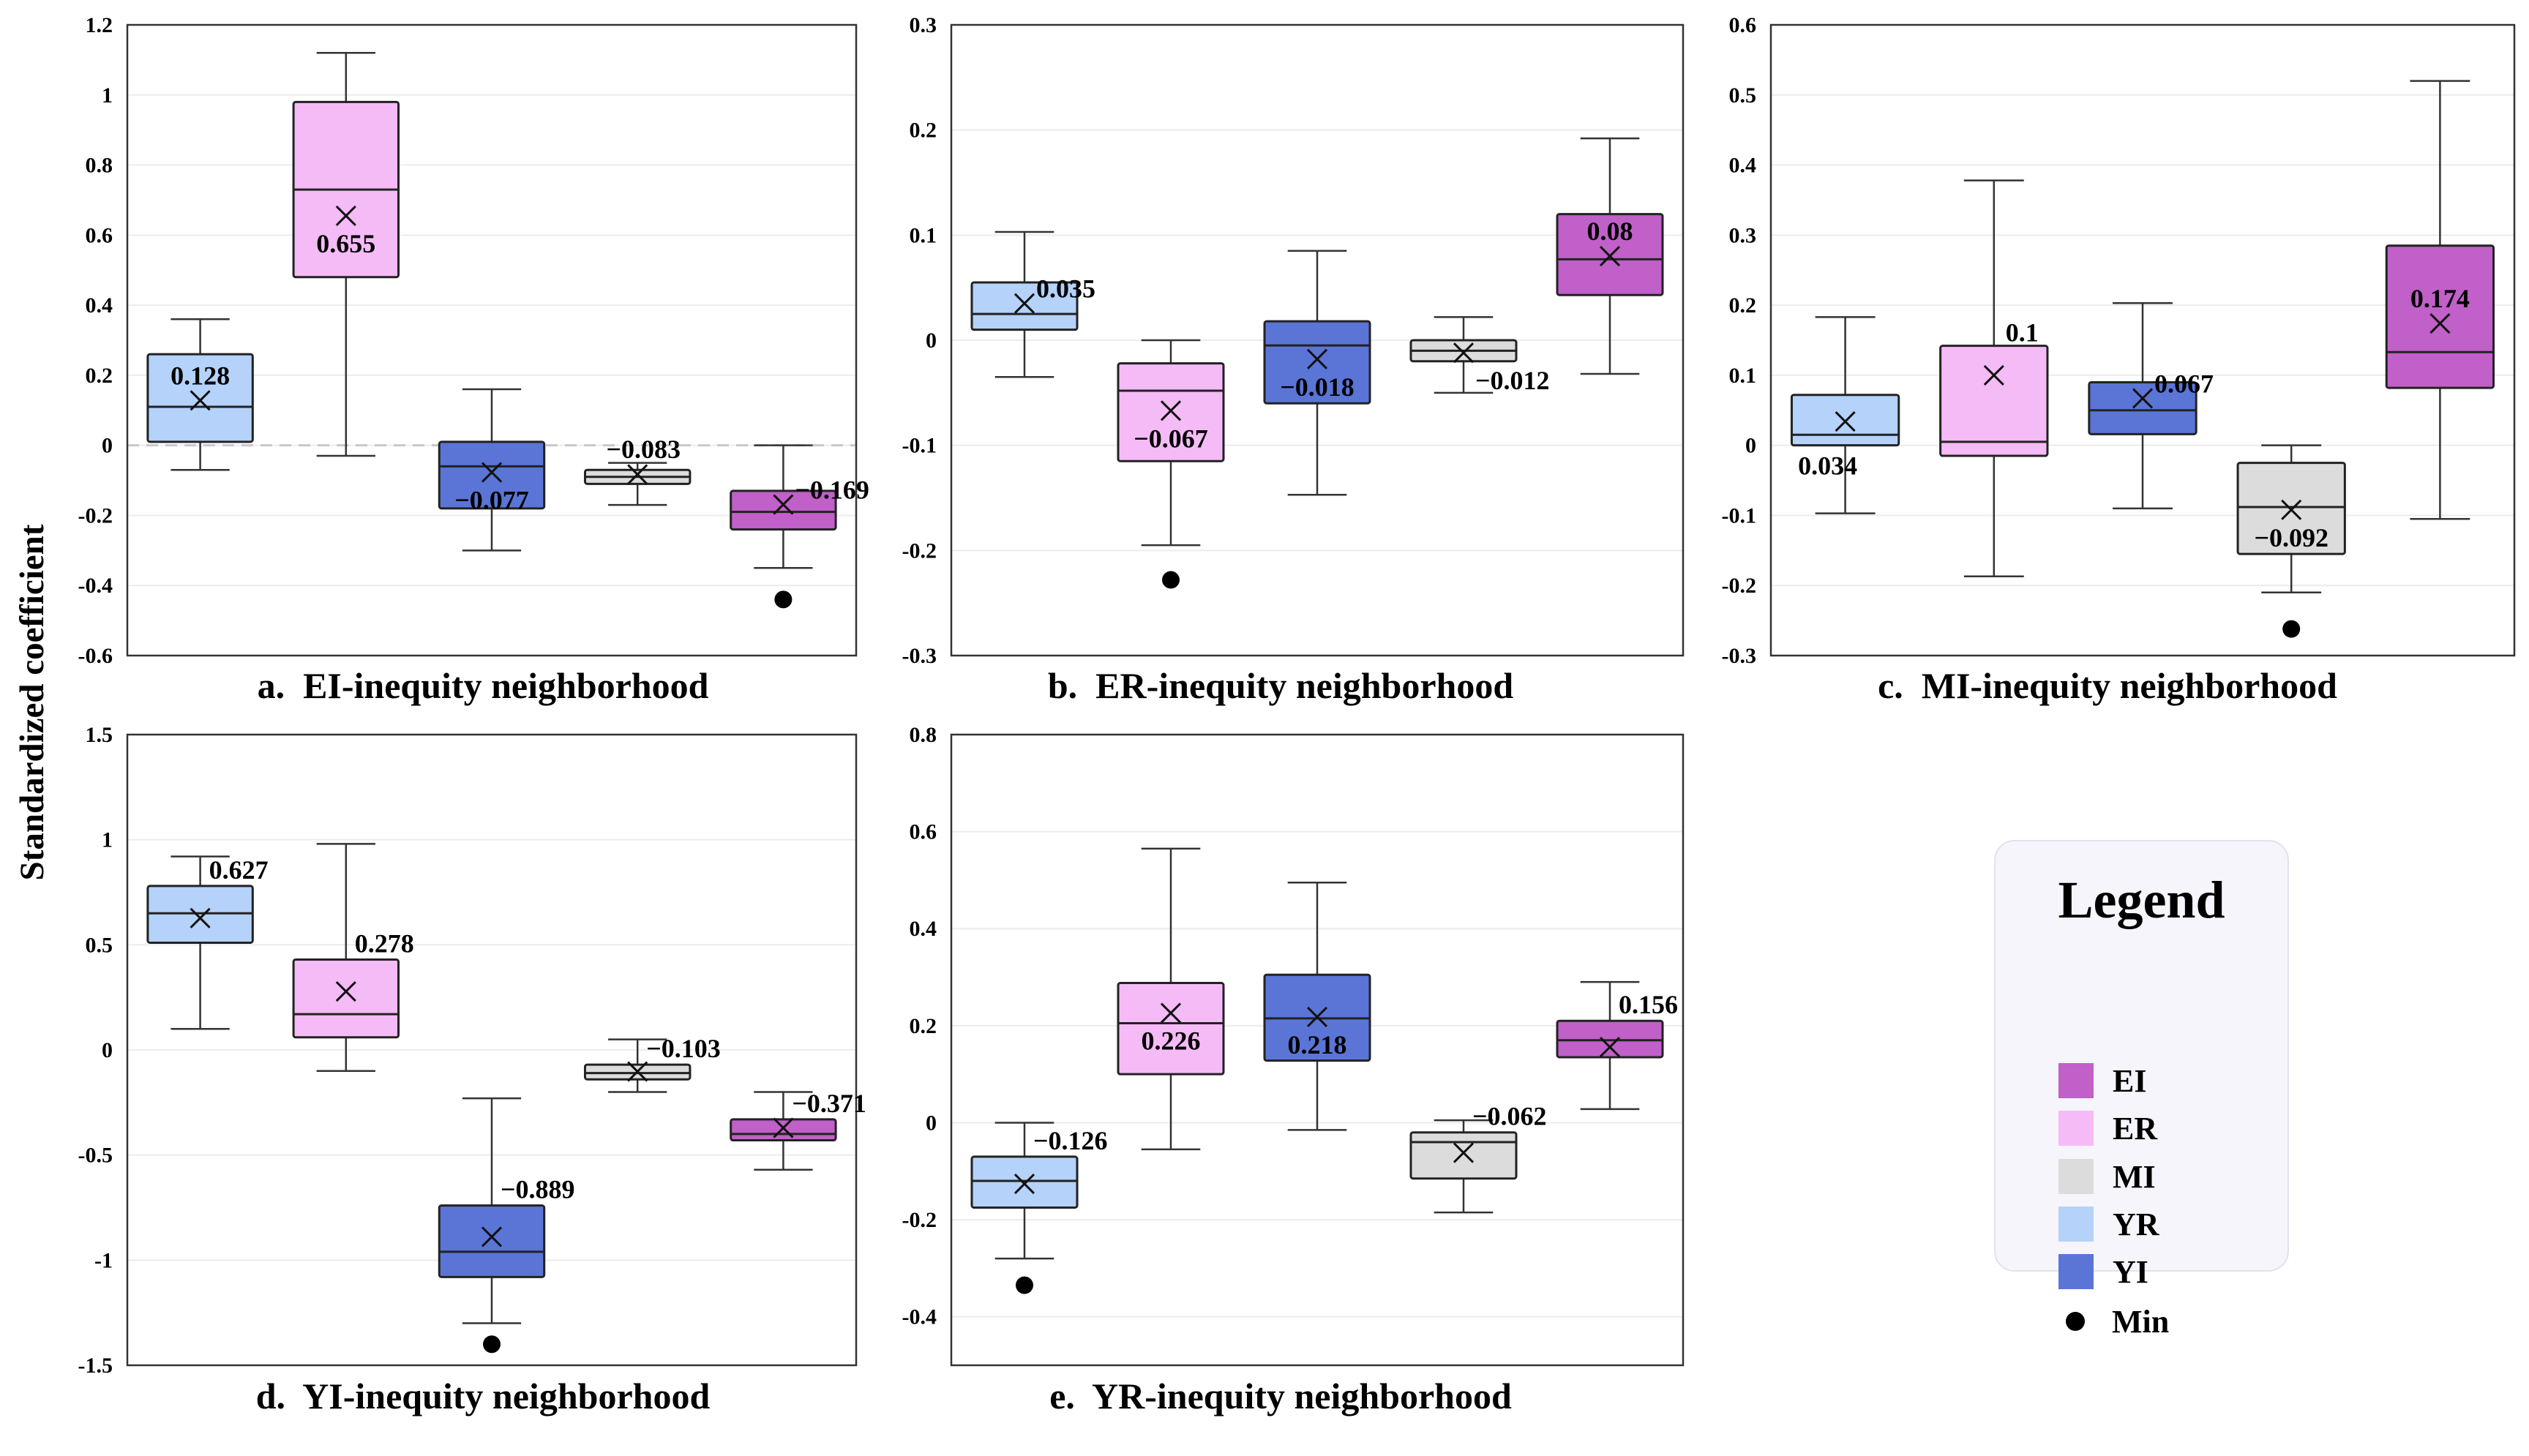  What do you see at coordinates (2135, 1128) in the screenshot?
I see `legend-label-er: ER` at bounding box center [2135, 1128].